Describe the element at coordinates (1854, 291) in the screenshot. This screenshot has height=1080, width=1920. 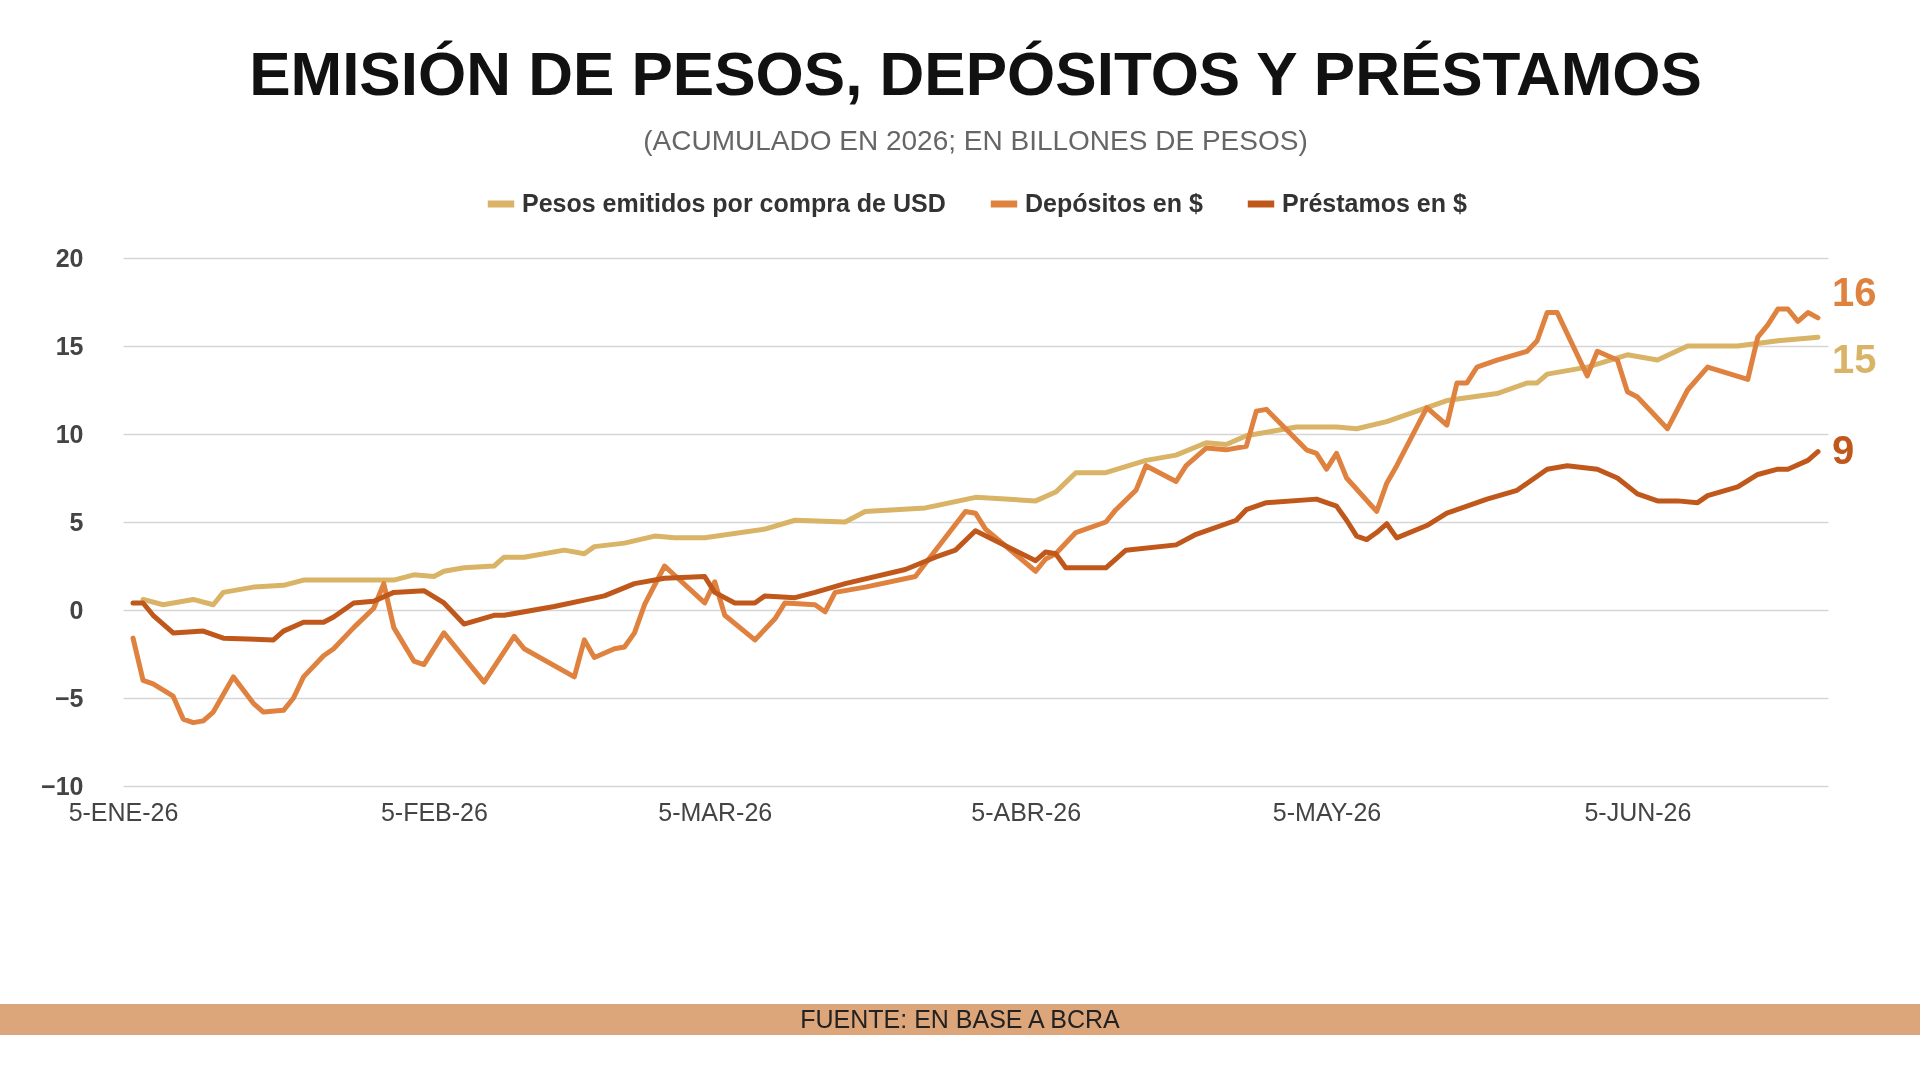
I see `annotation: 16` at that location.